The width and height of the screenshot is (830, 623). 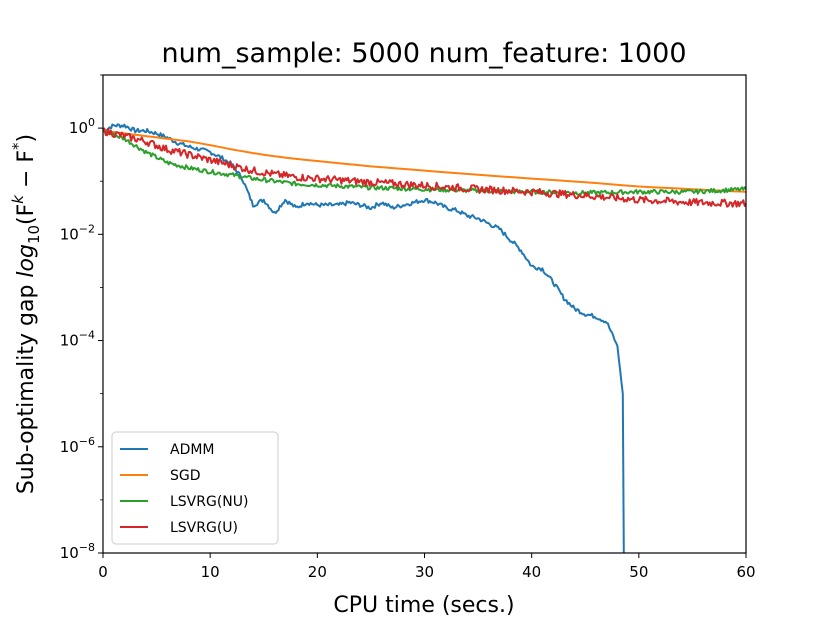 I want to click on legend-label: LSVRG(NU), so click(x=209, y=502).